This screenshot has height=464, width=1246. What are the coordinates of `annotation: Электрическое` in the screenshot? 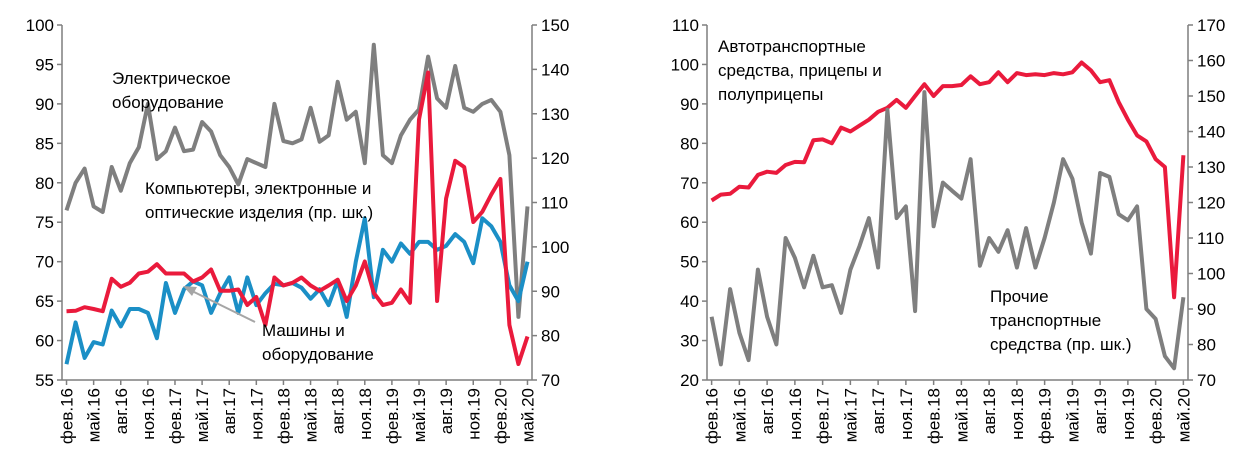 It's located at (171, 78).